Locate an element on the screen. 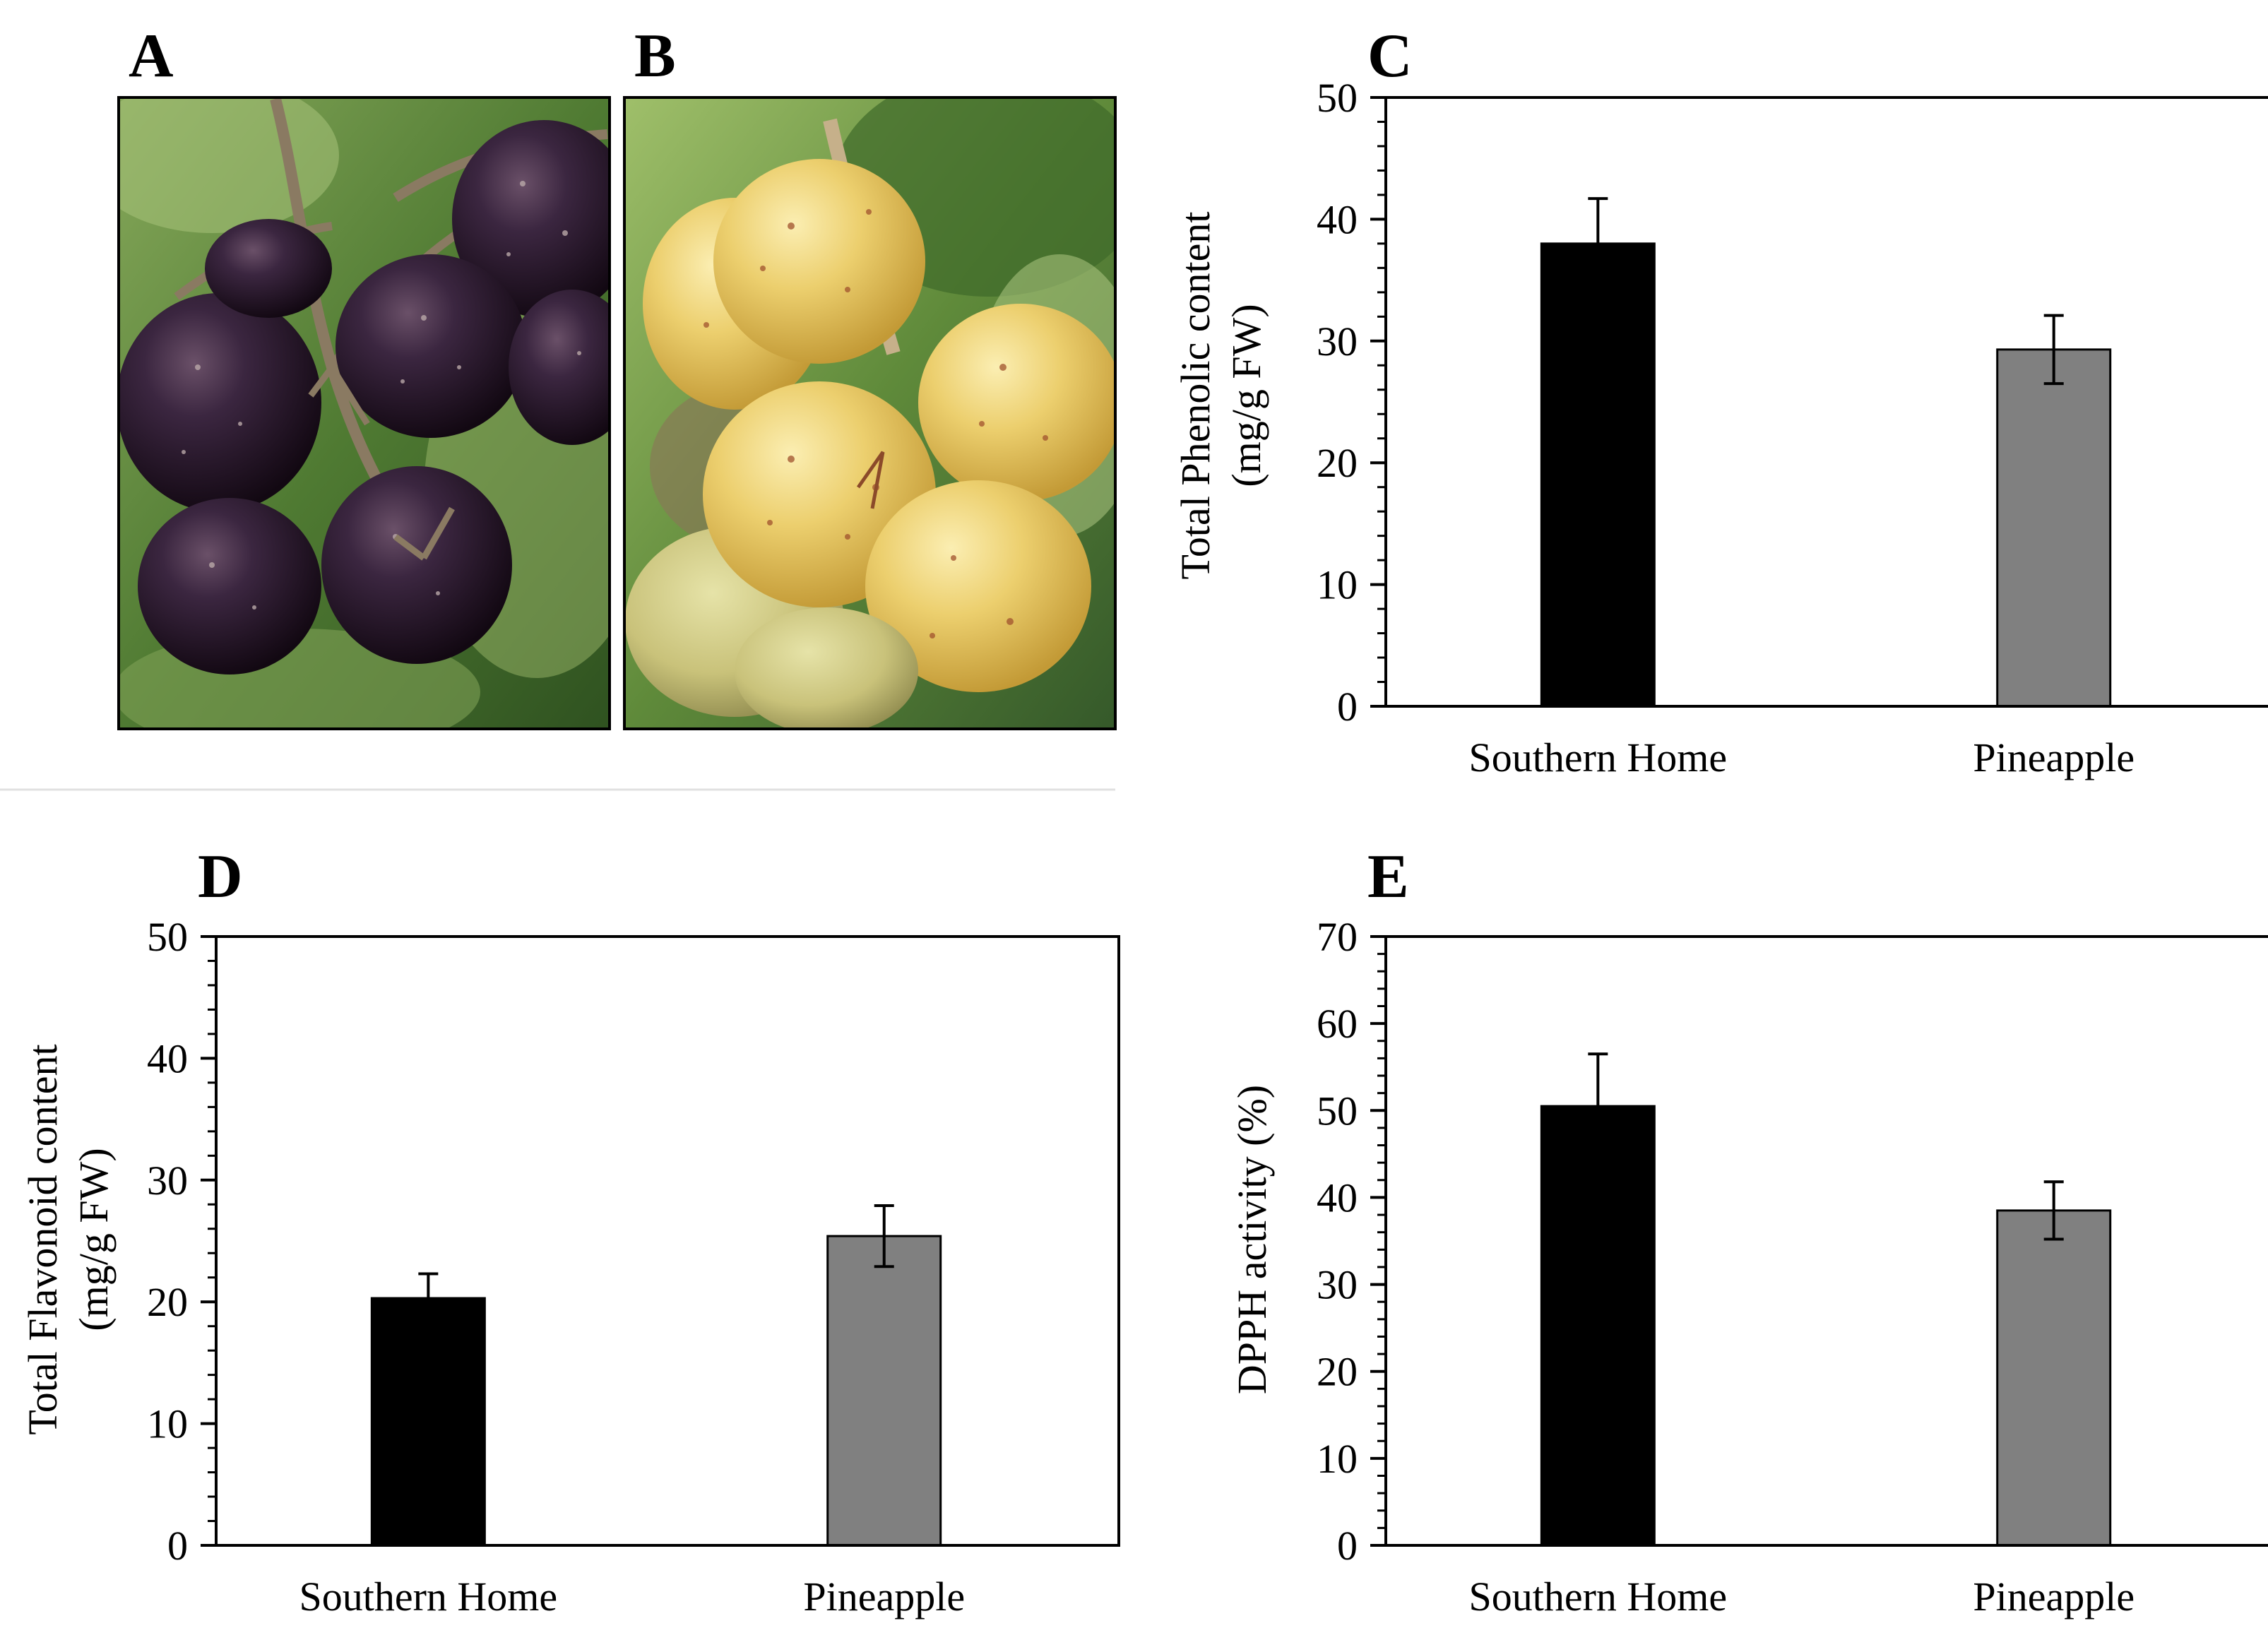 Image resolution: width=2268 pixels, height=1652 pixels. chart-c-bar-southern-home is located at coordinates (1598, 475).